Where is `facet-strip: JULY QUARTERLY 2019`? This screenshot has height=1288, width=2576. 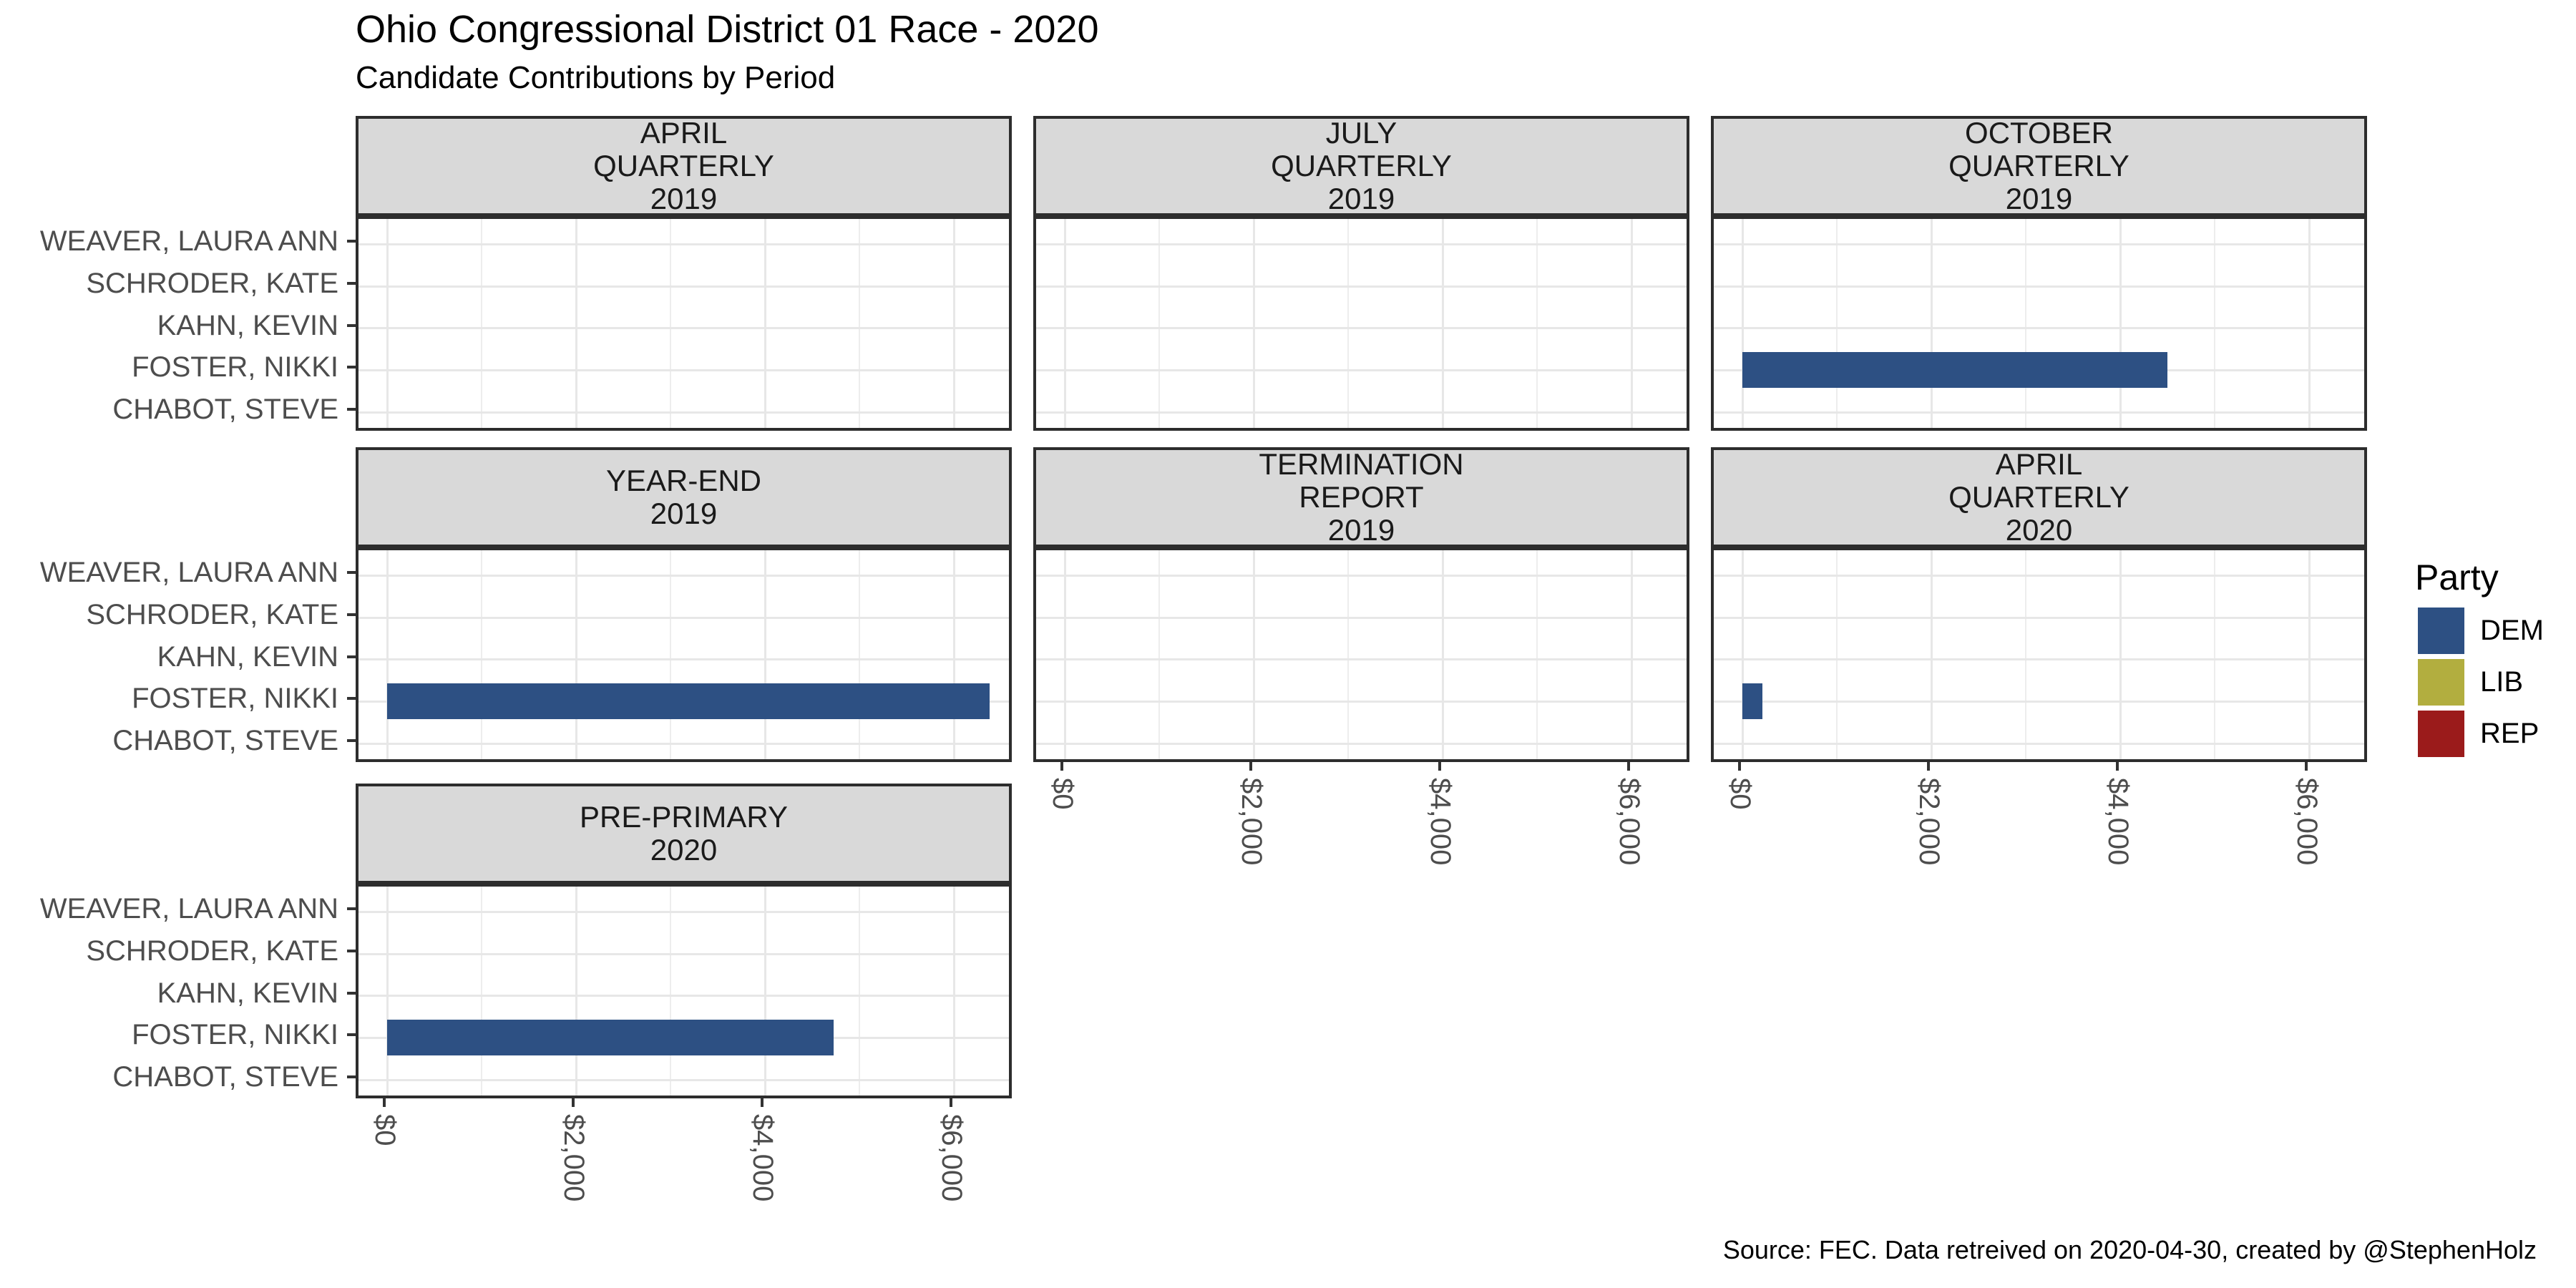
facet-strip: JULY QUARTERLY 2019 is located at coordinates (1361, 166).